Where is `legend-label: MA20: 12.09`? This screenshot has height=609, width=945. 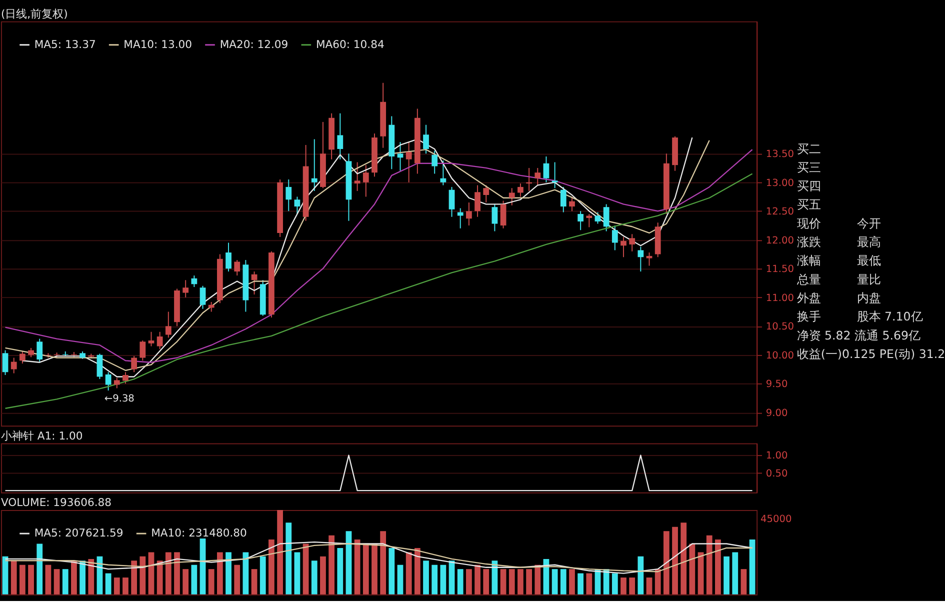
legend-label: MA20: 12.09 is located at coordinates (254, 44).